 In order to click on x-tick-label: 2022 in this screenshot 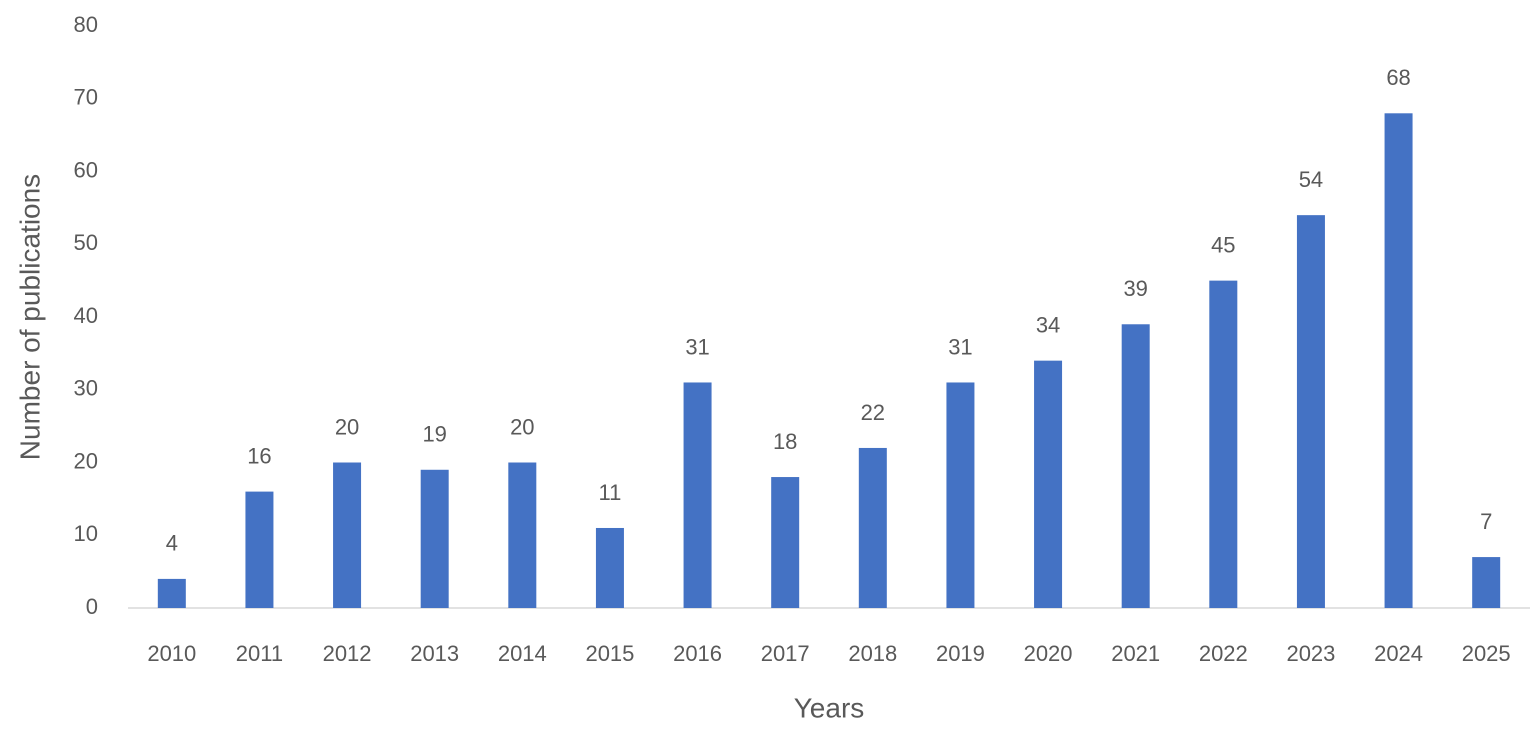, I will do `click(1223, 653)`.